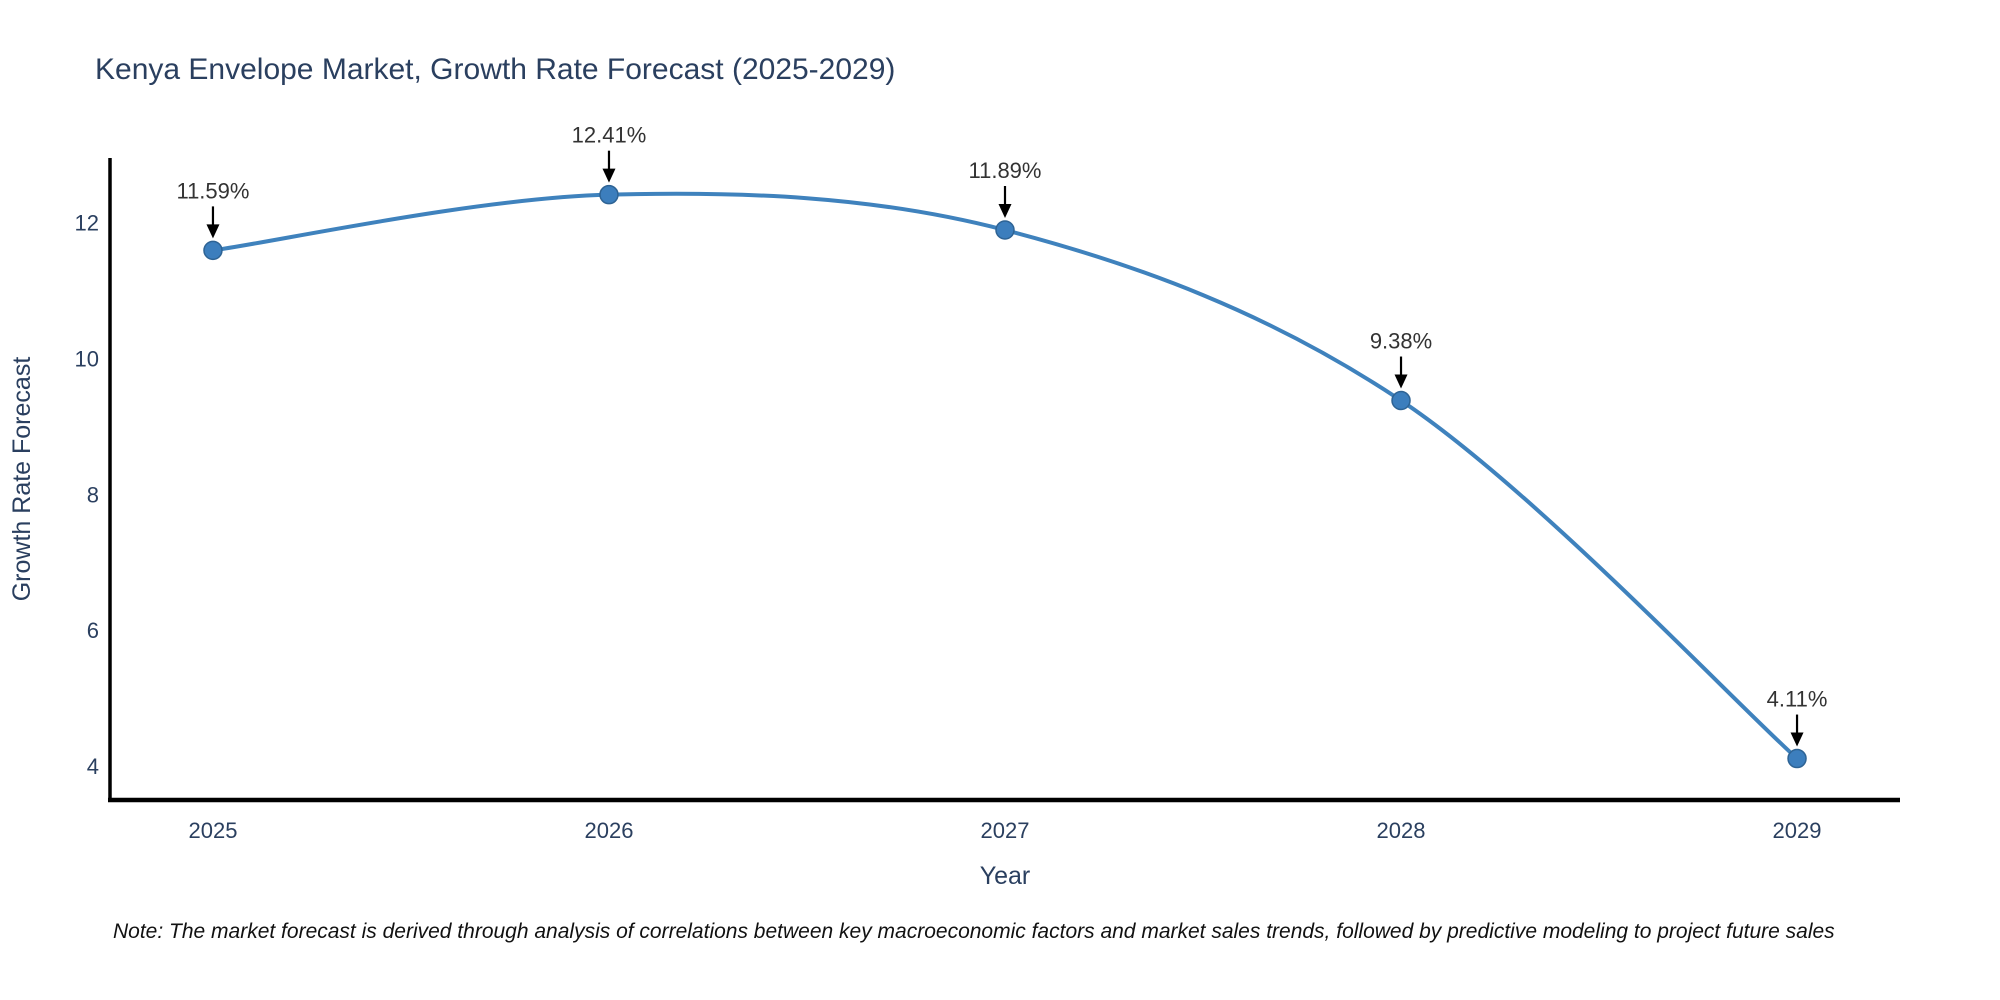  What do you see at coordinates (87, 358) in the screenshot?
I see `y-tick-label: 10` at bounding box center [87, 358].